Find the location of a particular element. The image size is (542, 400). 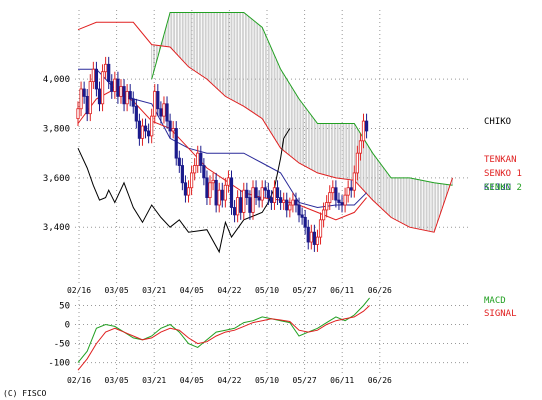

price-x-tick: 06/26 is located at coordinates (380, 290).